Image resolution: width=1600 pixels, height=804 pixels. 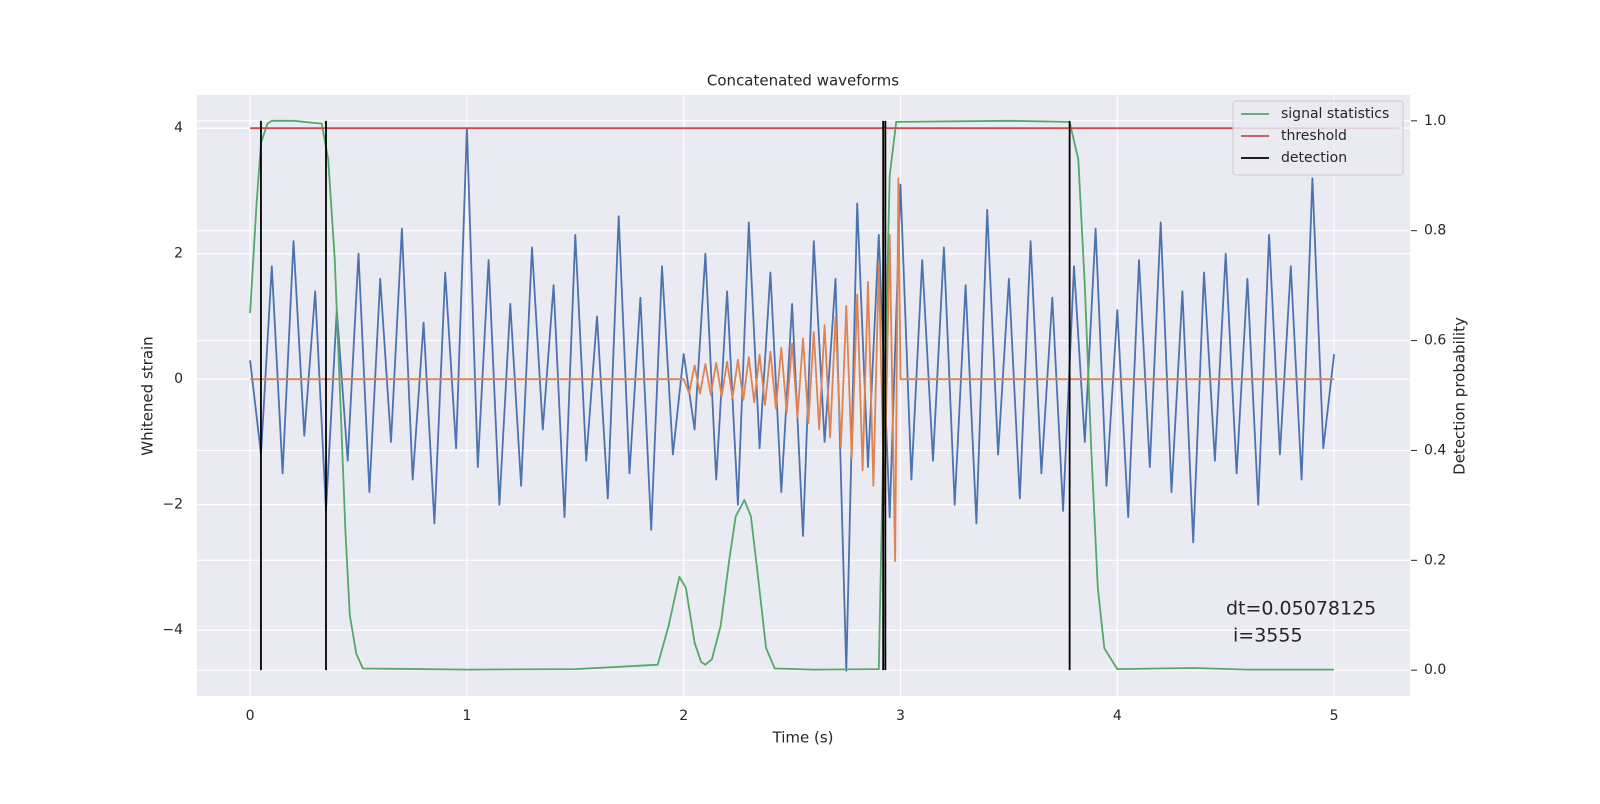 I want to click on x-tick-label: 3, so click(x=900, y=716).